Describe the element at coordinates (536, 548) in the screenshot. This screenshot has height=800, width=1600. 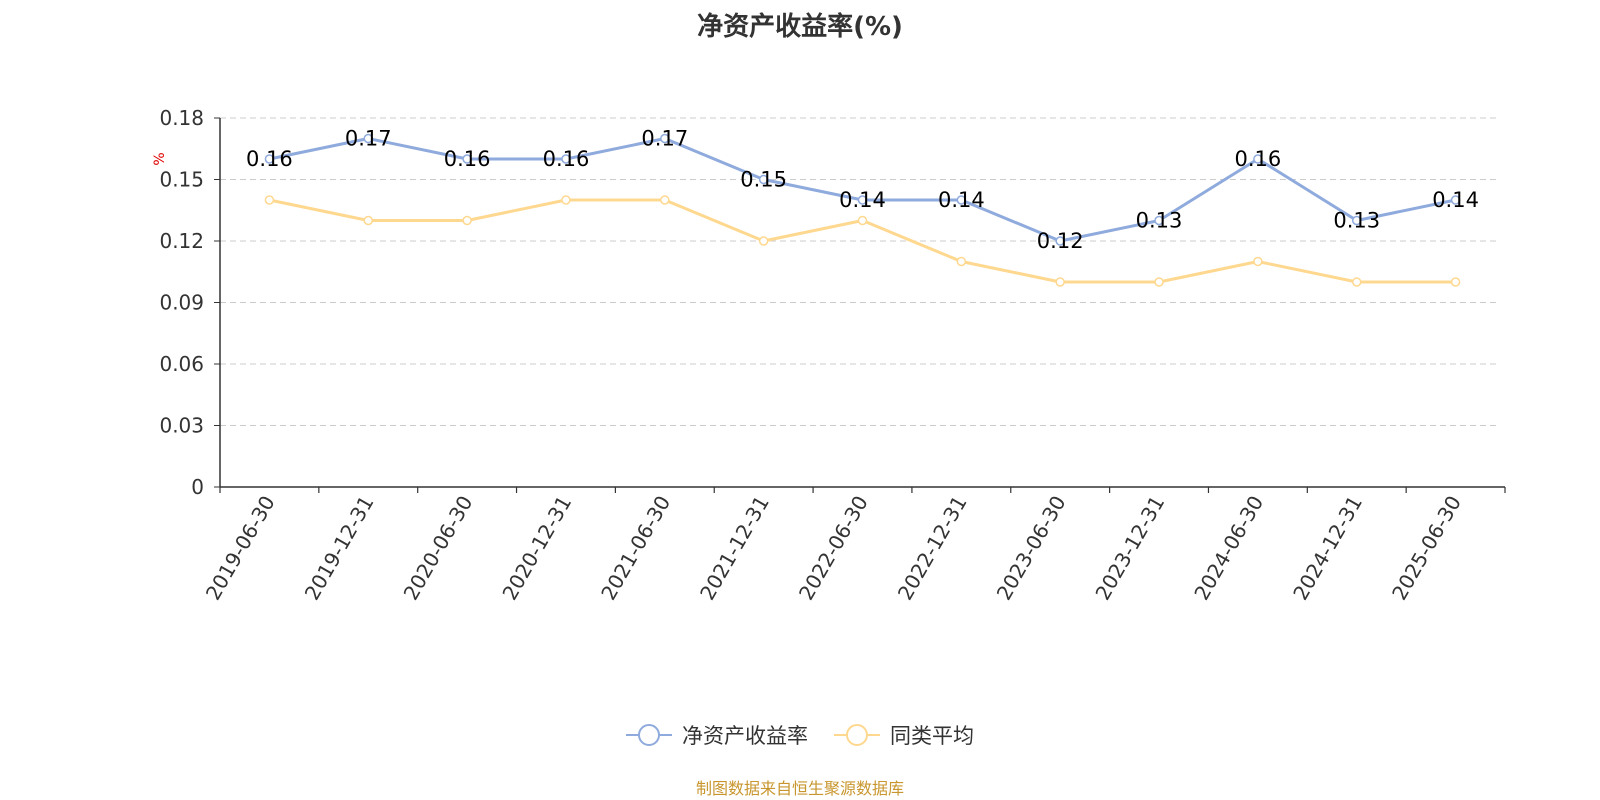
I see `x-tick-label: 2020-12-31` at that location.